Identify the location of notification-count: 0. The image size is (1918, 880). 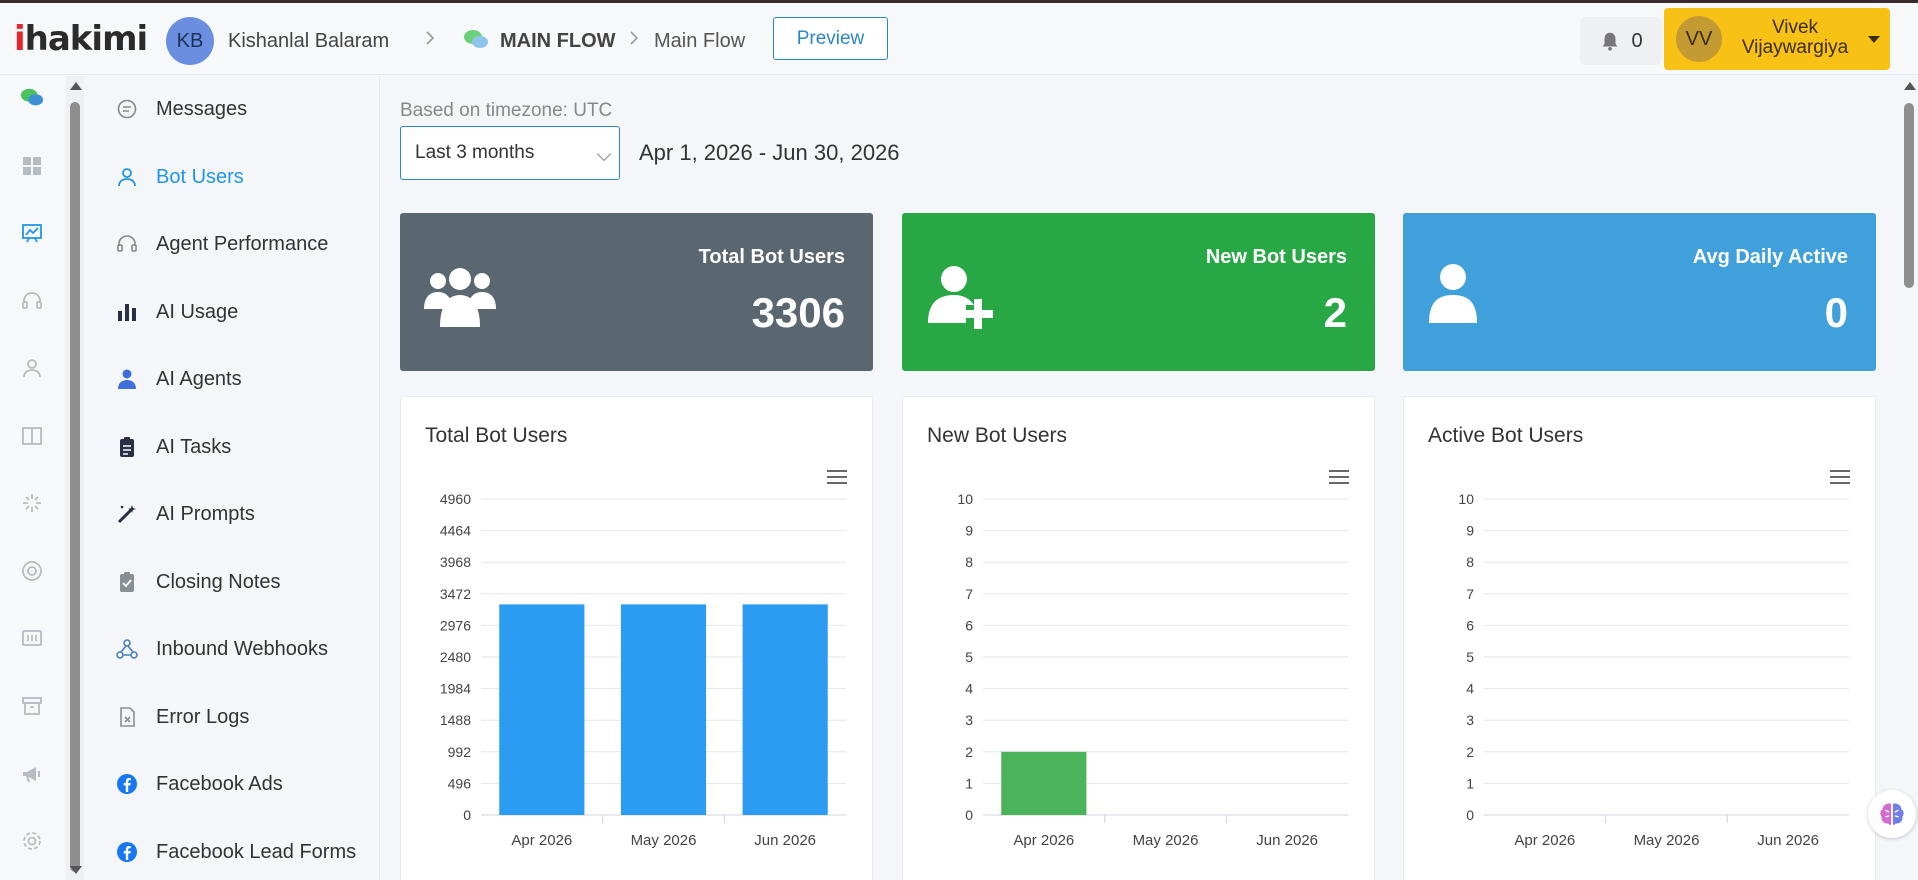
(1637, 40).